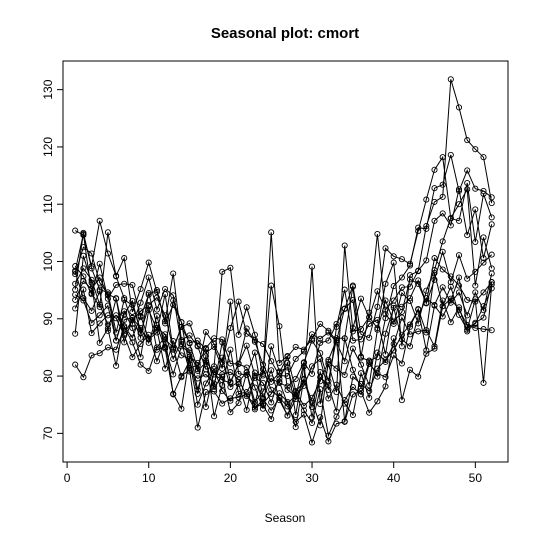  I want to click on x-axis: 0 10 20 30 40 50, so click(273, 473).